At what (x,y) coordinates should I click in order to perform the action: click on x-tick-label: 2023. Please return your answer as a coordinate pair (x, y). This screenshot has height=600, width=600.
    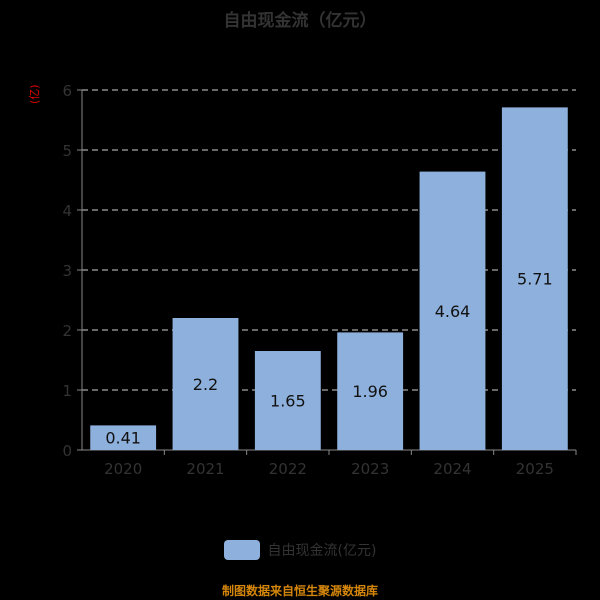
    Looking at the image, I should click on (370, 469).